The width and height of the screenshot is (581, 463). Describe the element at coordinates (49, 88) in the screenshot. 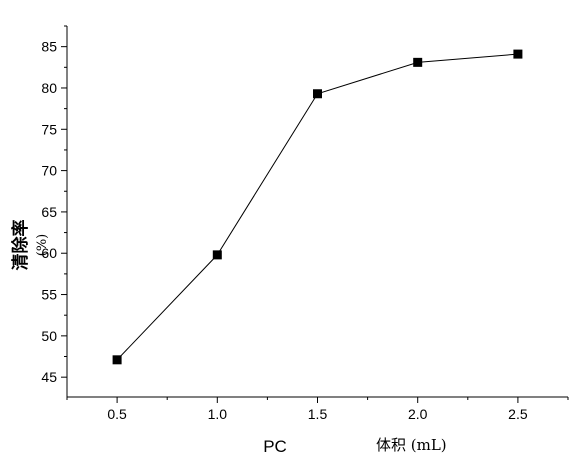

I see `y-tick-label: 80` at that location.